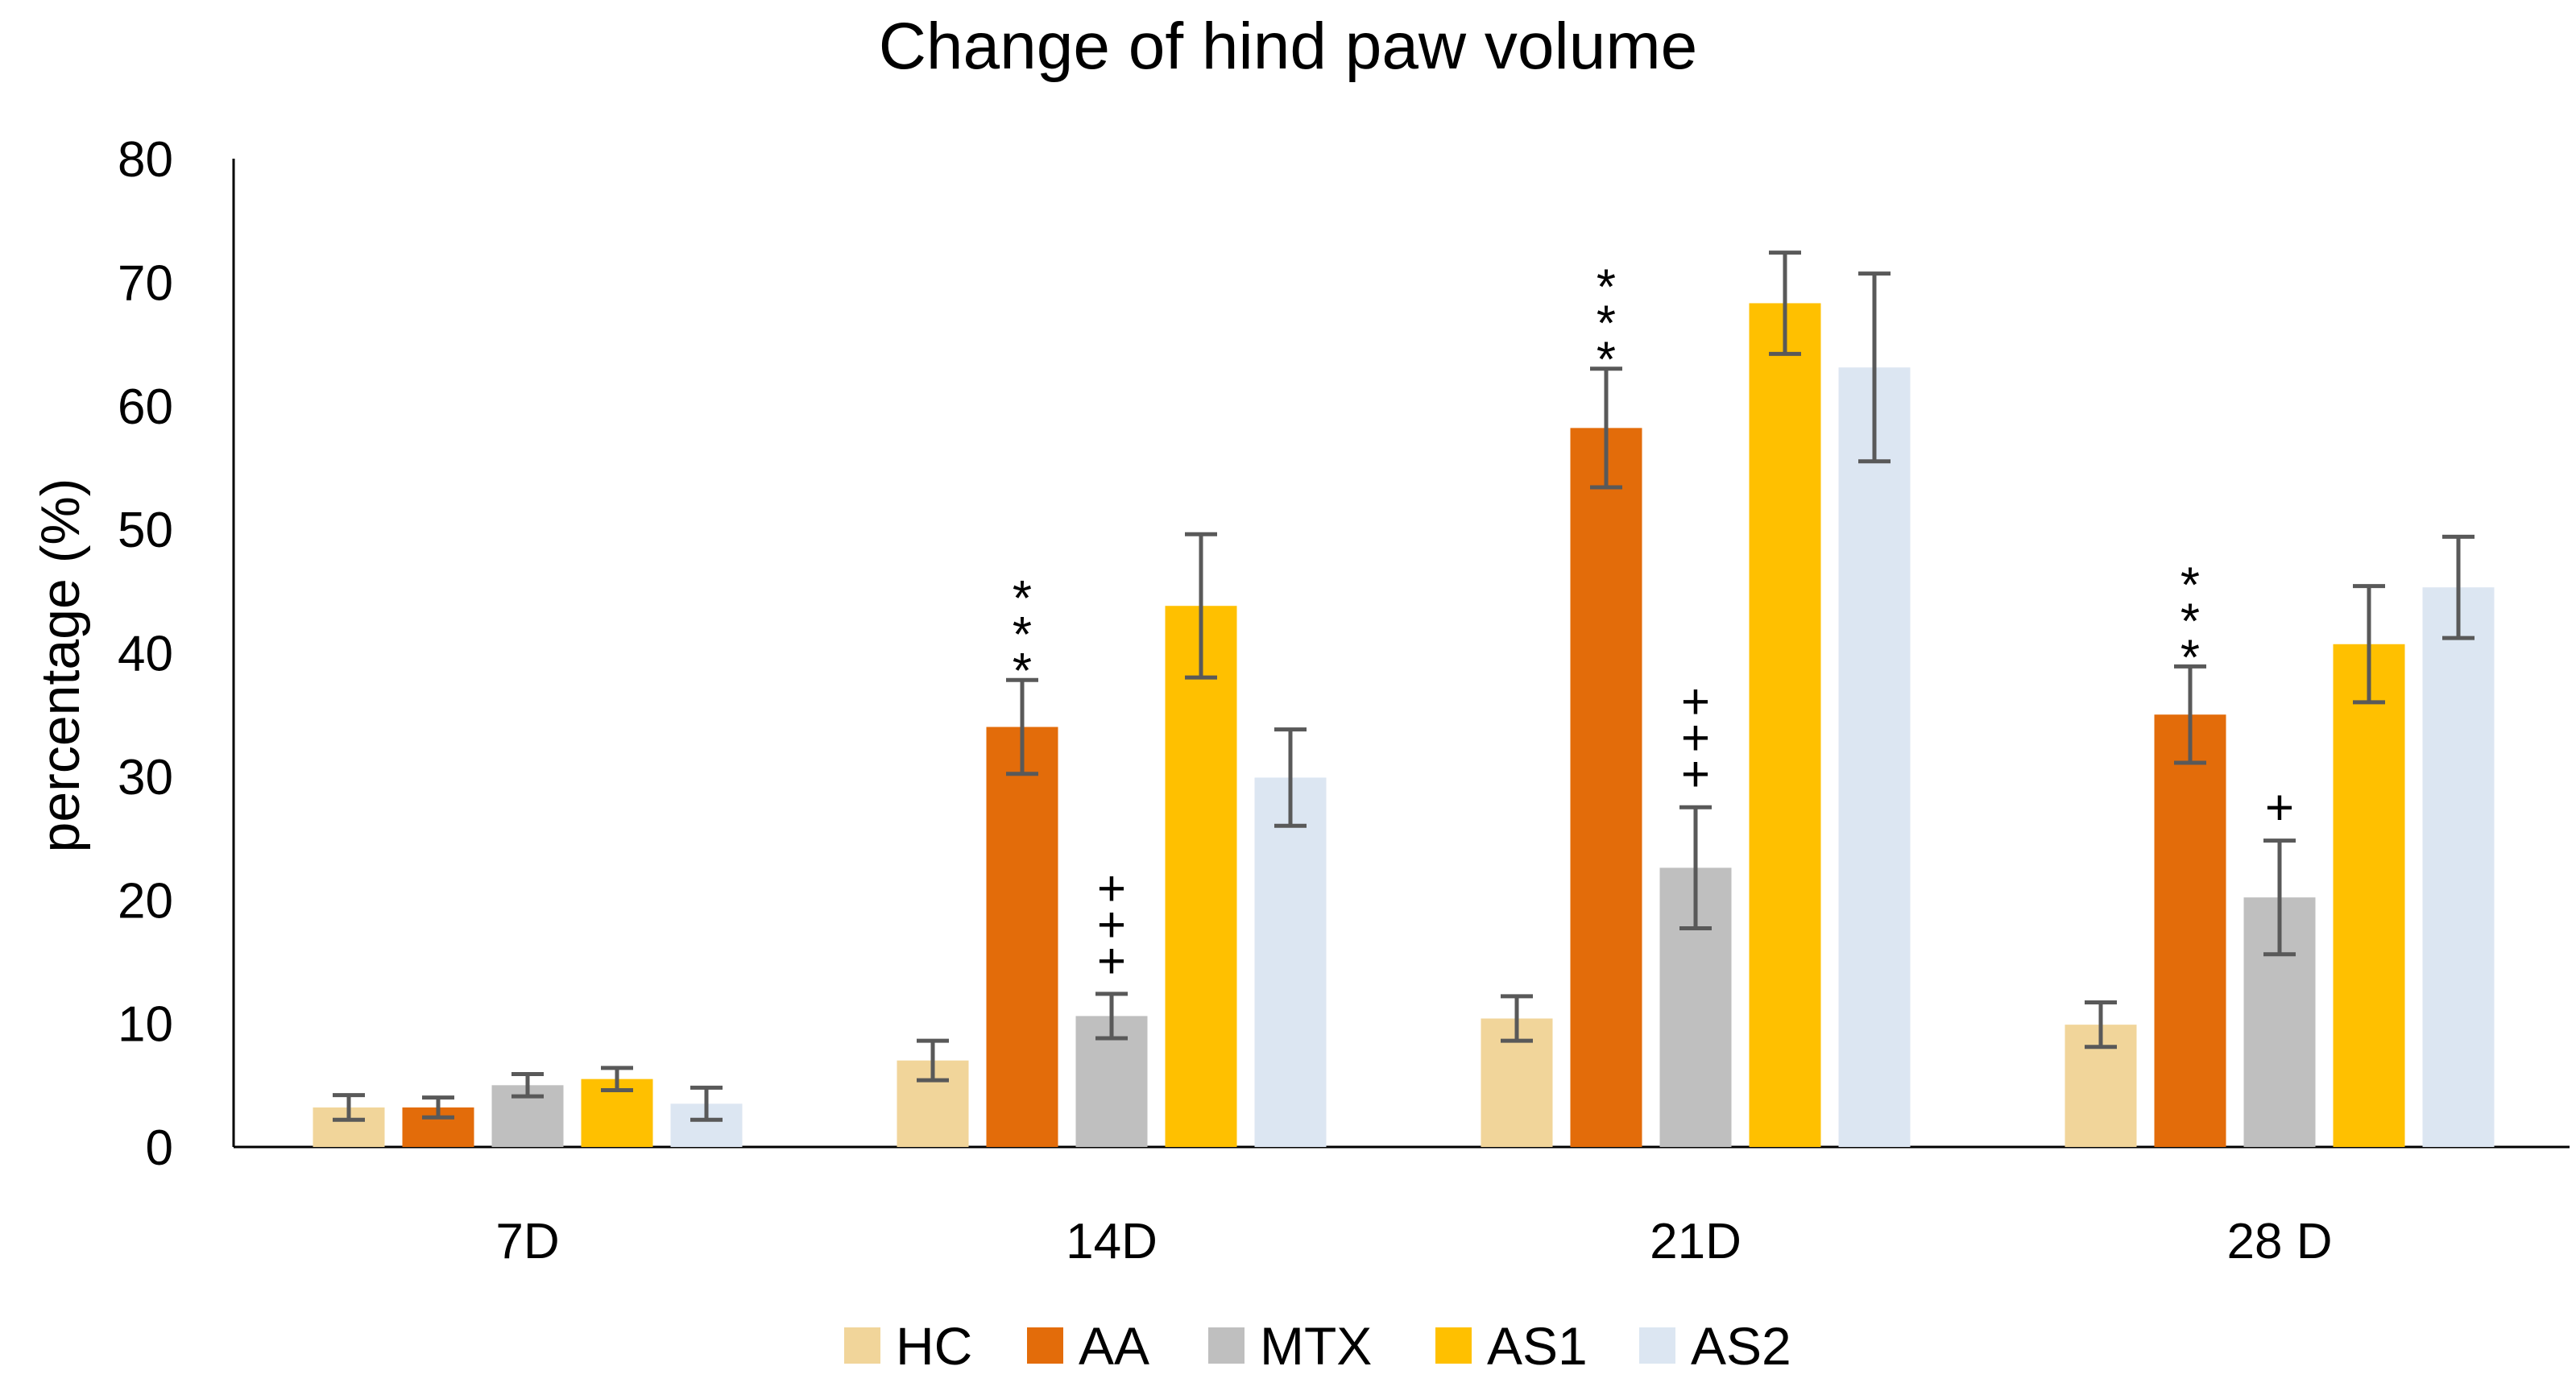 The height and width of the screenshot is (1387, 2576). I want to click on legend-label-aa: AA, so click(1114, 1346).